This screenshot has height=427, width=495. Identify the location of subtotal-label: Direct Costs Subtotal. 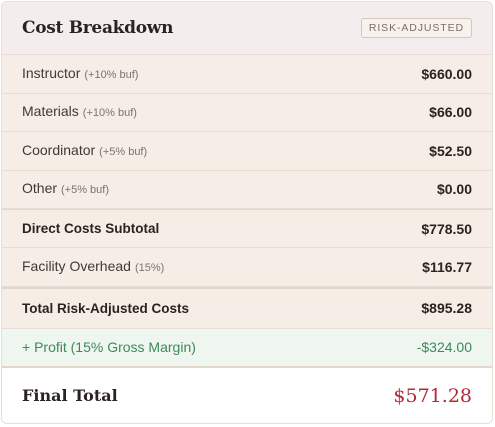
(91, 228).